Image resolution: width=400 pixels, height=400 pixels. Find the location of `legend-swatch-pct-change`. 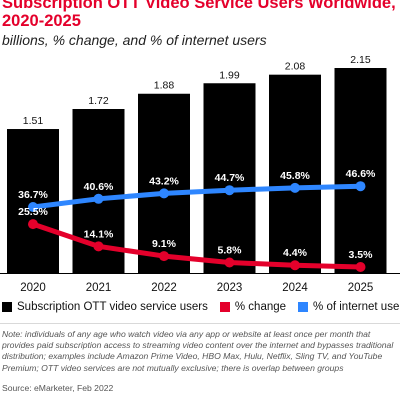

legend-swatch-pct-change is located at coordinates (224, 307).